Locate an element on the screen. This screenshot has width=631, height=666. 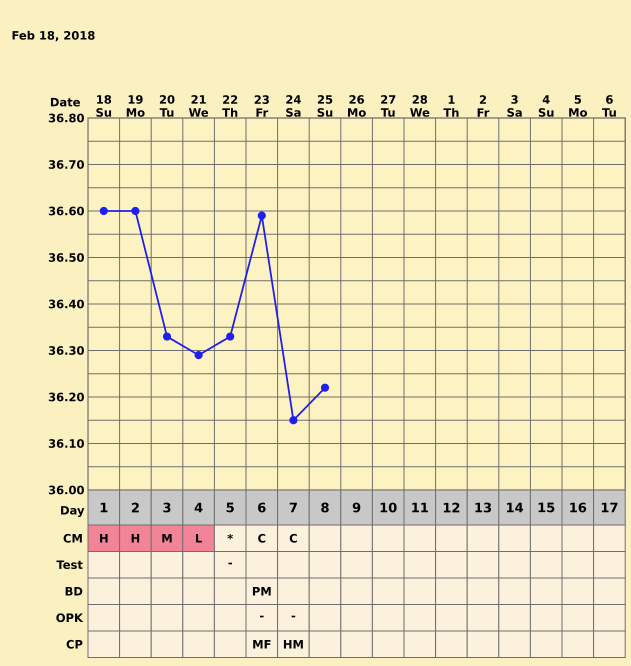
x-axis-title: Date is located at coordinates (65, 102).